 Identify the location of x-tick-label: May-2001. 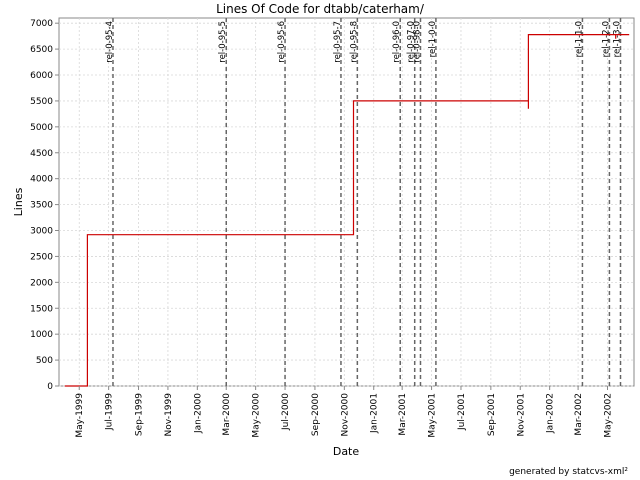
(433, 415).